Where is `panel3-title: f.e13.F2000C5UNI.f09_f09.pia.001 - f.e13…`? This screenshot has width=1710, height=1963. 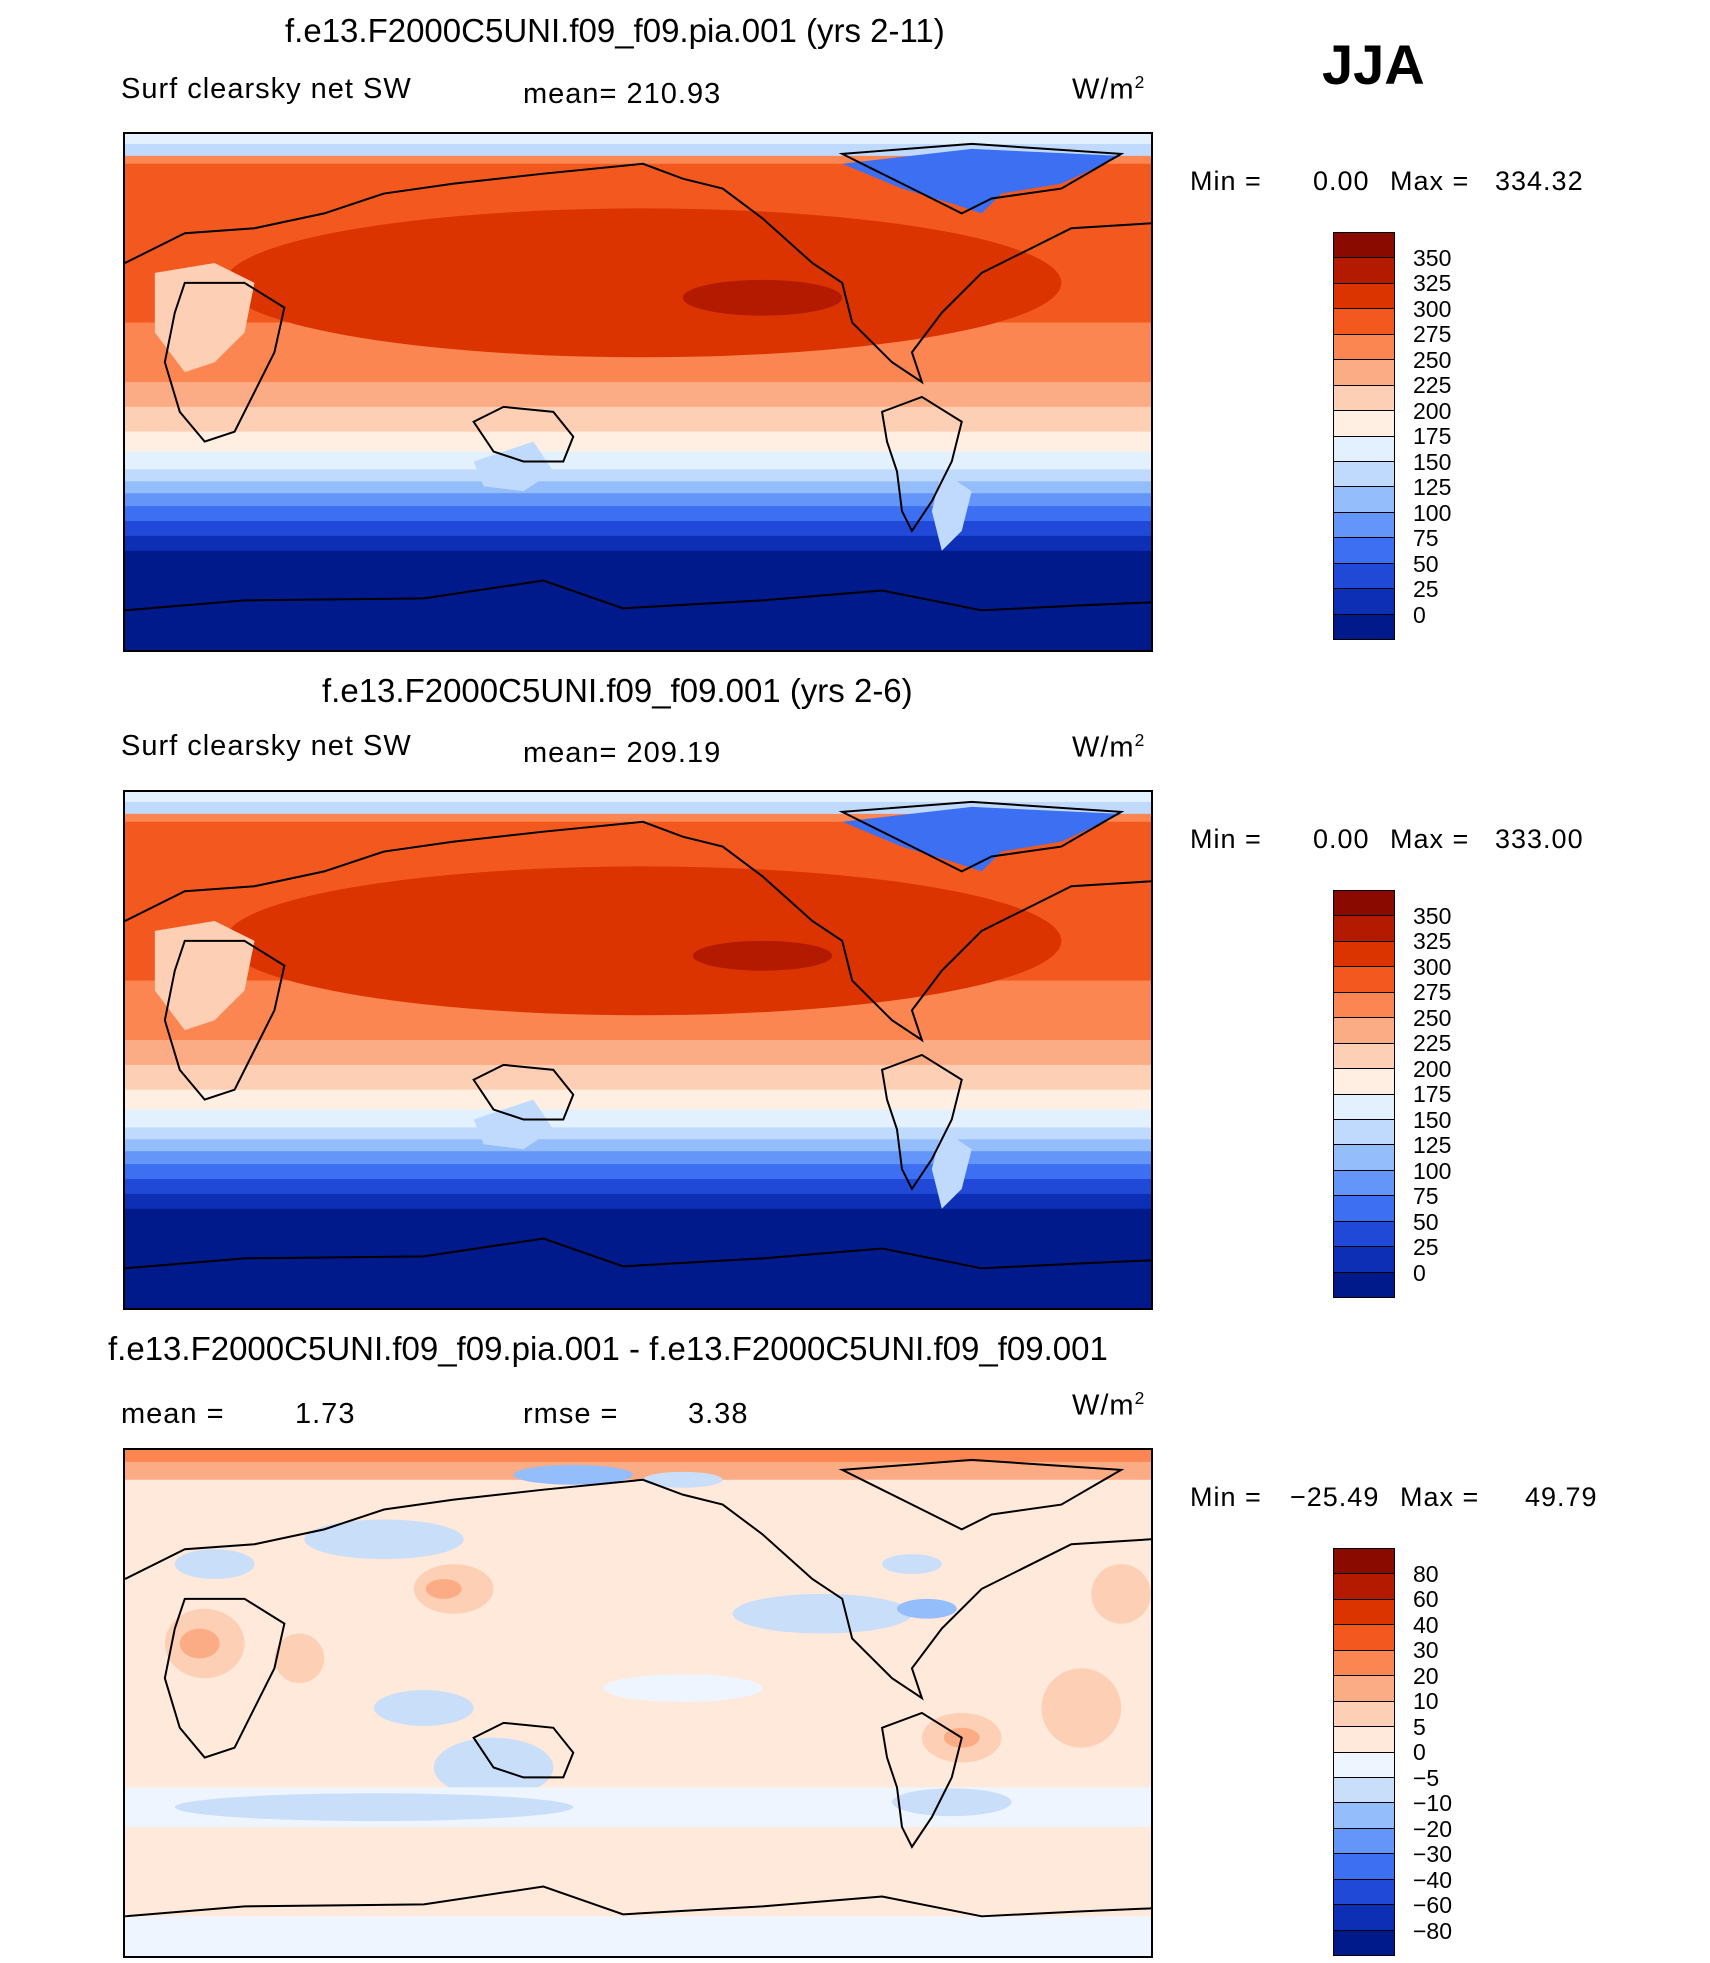
panel3-title: f.e13.F2000C5UNI.f09_f09.pia.001 - f.e13… is located at coordinates (608, 1348).